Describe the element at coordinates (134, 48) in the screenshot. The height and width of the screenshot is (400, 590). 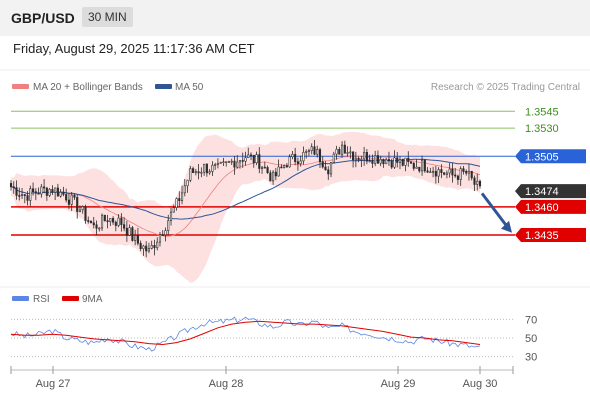
I see `datetime-stamp: Friday, August 29, 2025 11:17:36 AM CET` at that location.